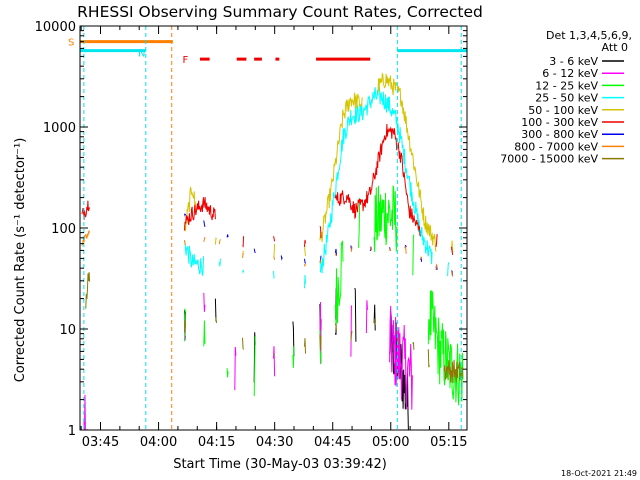 The width and height of the screenshot is (640, 480). What do you see at coordinates (20, 260) in the screenshot?
I see `y-axis-label: Corrected Count Rate (s⁻¹ detector⁻¹)` at bounding box center [20, 260].